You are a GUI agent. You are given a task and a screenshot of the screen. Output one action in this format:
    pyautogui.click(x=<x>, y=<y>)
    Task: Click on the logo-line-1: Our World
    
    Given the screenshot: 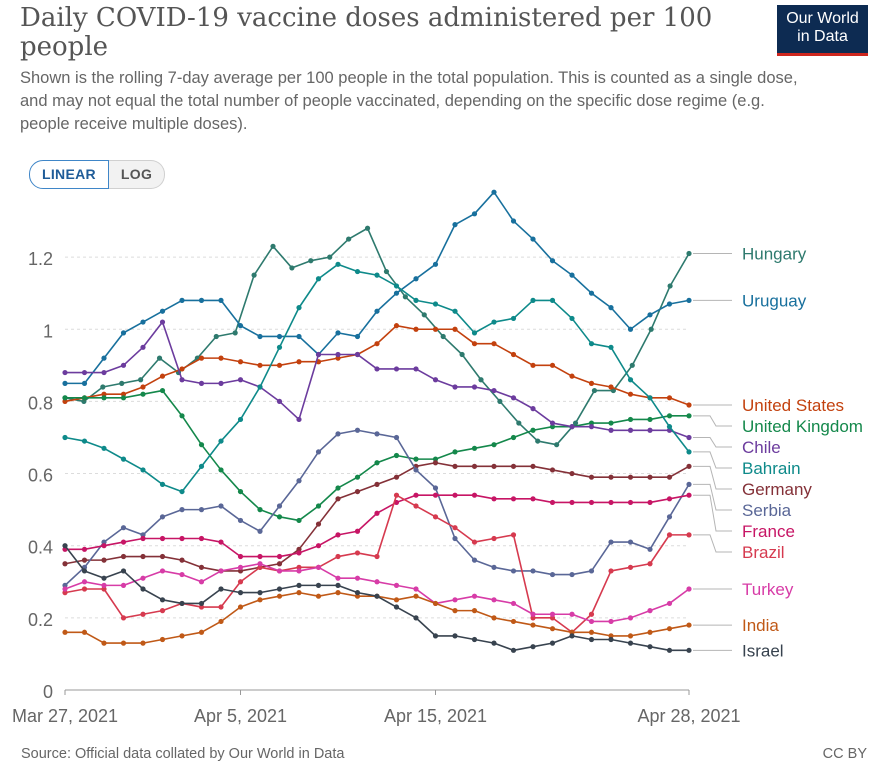 What is the action you would take?
    pyautogui.click(x=822, y=18)
    